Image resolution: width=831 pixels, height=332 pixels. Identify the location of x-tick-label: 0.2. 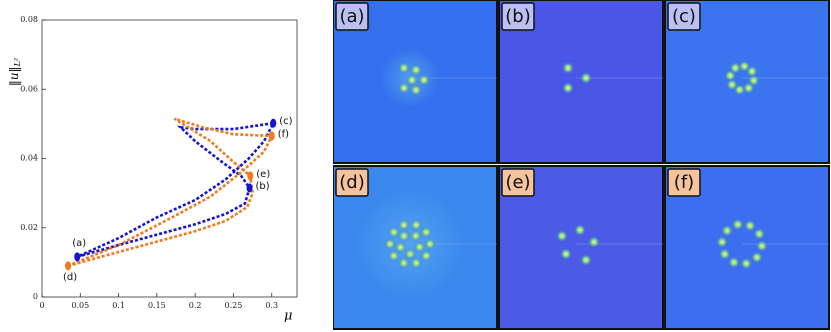
(195, 305).